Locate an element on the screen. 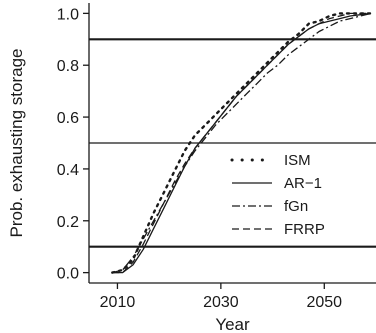  y-axis-title: Prob. exhausting storage is located at coordinates (16, 142).